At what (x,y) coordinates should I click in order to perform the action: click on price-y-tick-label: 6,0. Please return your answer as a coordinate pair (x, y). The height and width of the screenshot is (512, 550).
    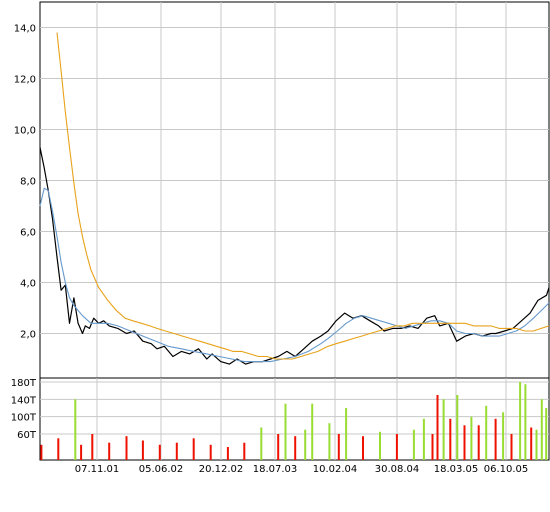
    Looking at the image, I should click on (28, 233).